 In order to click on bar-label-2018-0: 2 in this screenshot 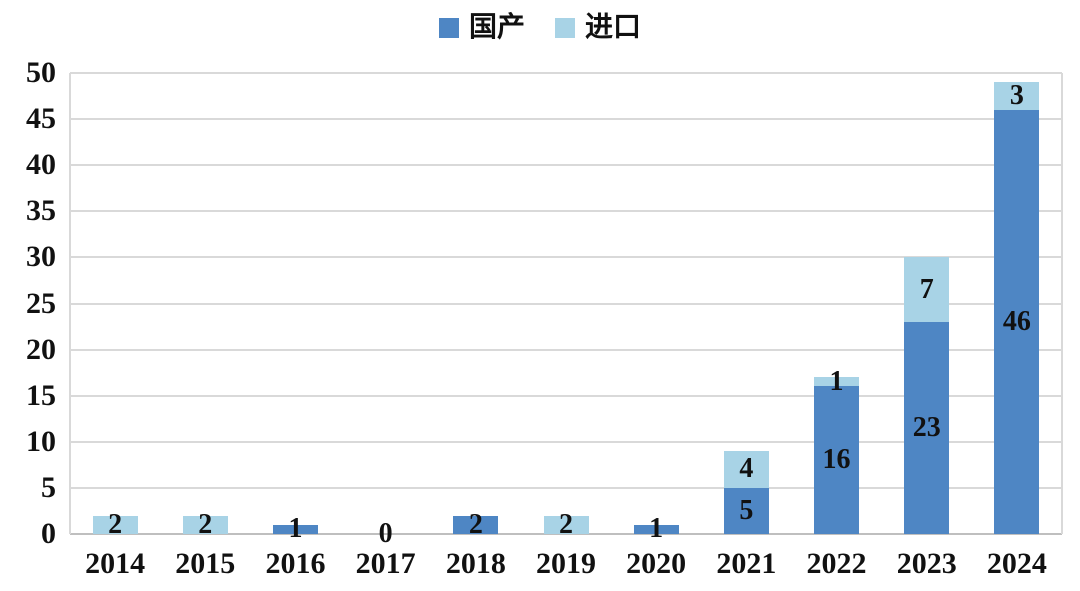, I will do `click(475, 524)`.